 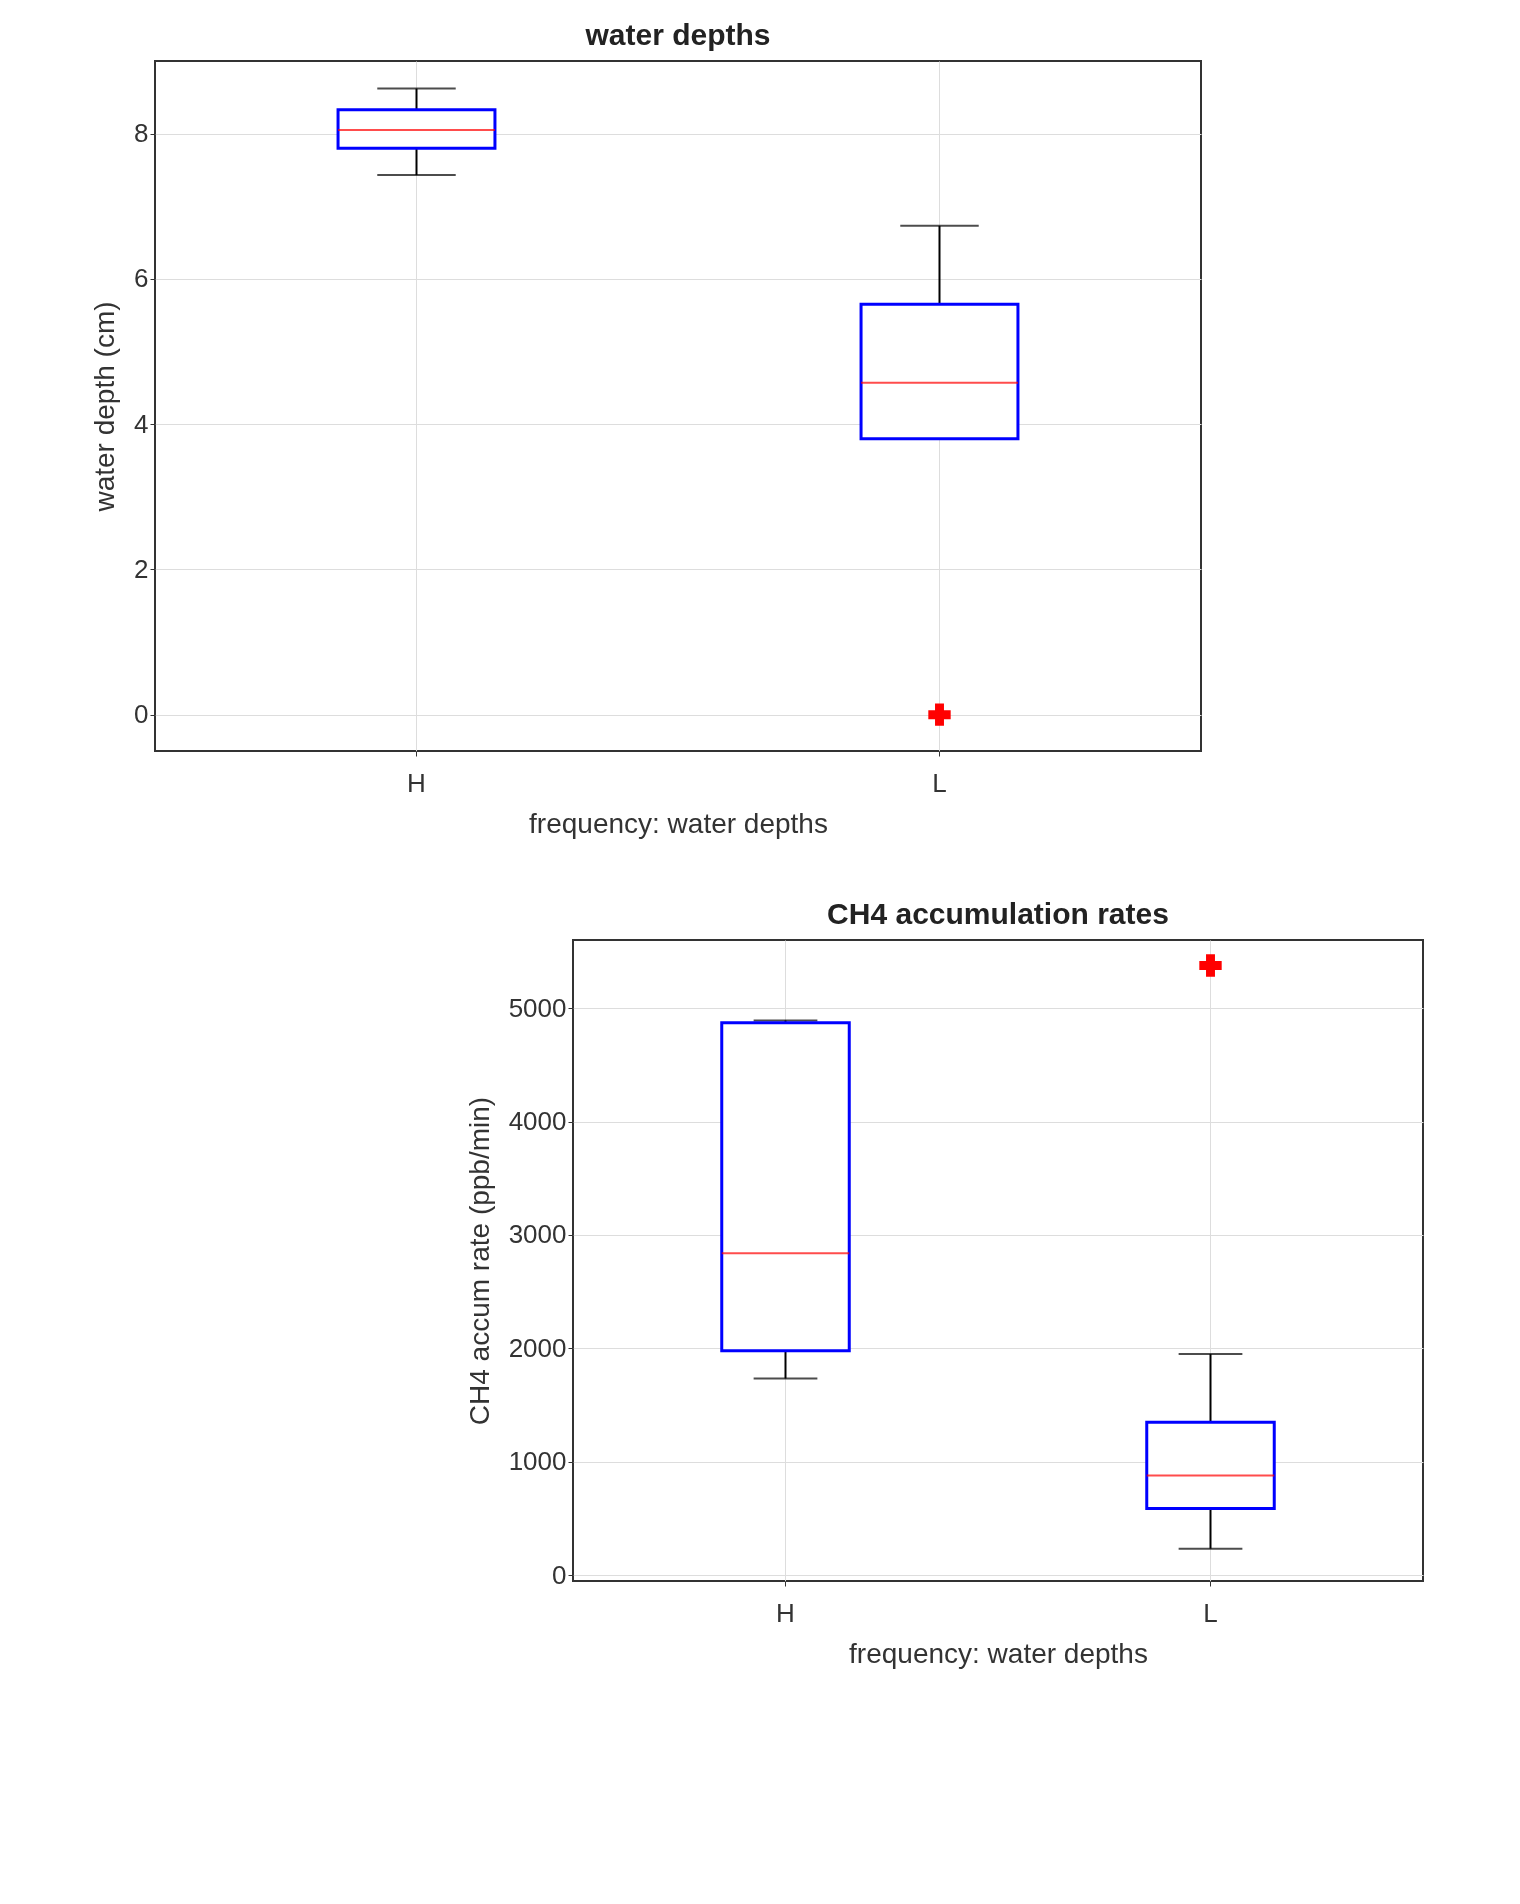 I want to click on chart-title: water depths, so click(x=677, y=34).